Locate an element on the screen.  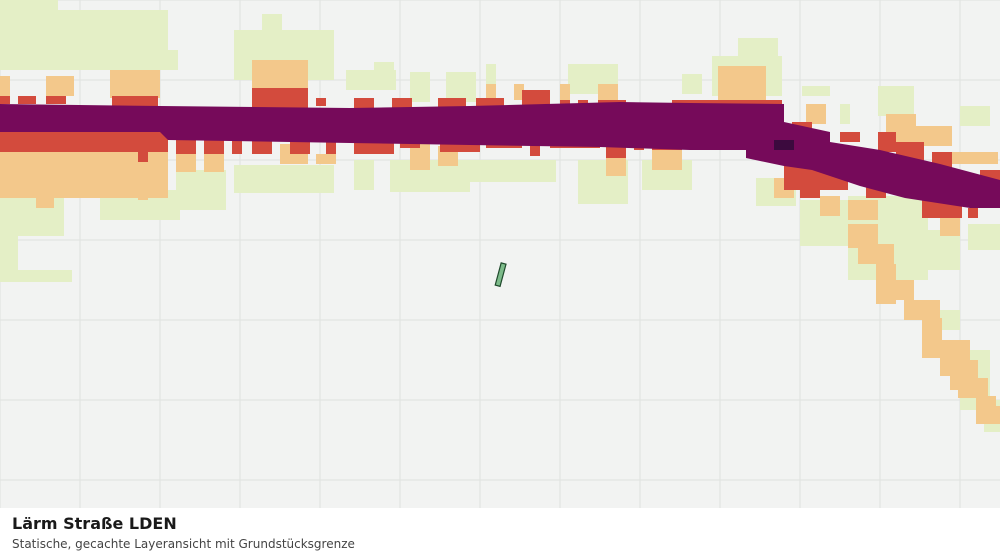
noise-zone-peak is located at coordinates (784, 145).